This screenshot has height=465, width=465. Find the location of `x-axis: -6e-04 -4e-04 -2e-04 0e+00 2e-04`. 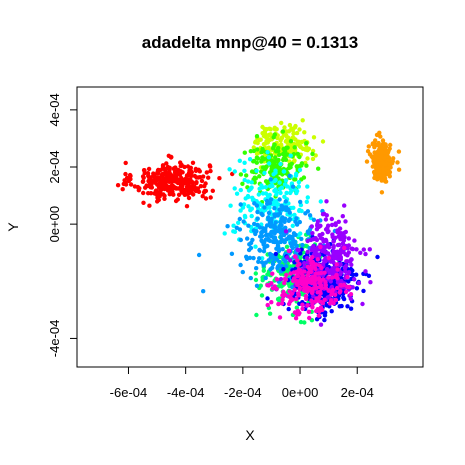

x-axis: -6e-04 -4e-04 -2e-04 0e+00 2e-04 is located at coordinates (242, 383).